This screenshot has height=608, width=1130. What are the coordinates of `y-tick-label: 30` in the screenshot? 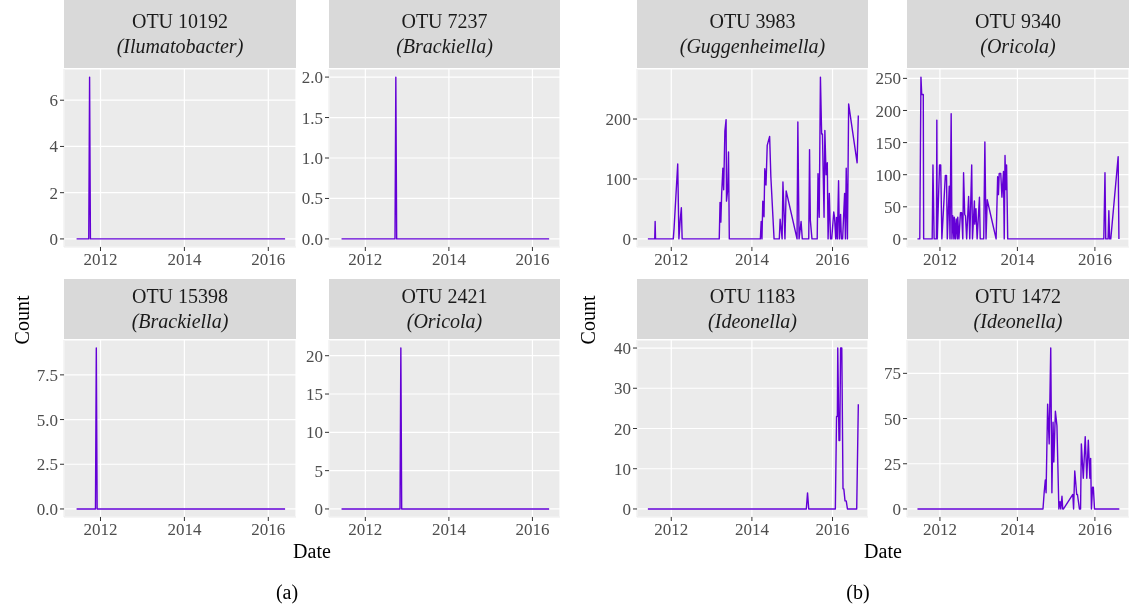 It's located at (622, 389).